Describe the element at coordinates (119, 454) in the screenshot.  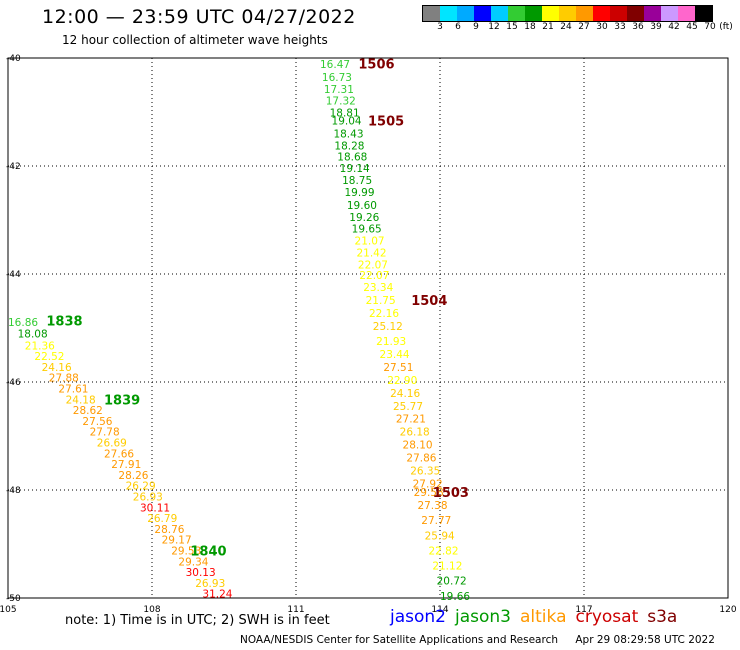
I see `wave-height-label: 27.66` at that location.